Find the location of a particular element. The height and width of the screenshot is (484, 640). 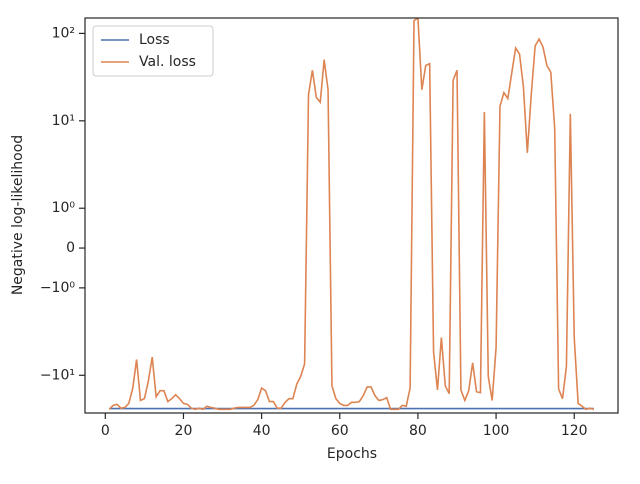

x-tick-label: 100 is located at coordinates (496, 431).